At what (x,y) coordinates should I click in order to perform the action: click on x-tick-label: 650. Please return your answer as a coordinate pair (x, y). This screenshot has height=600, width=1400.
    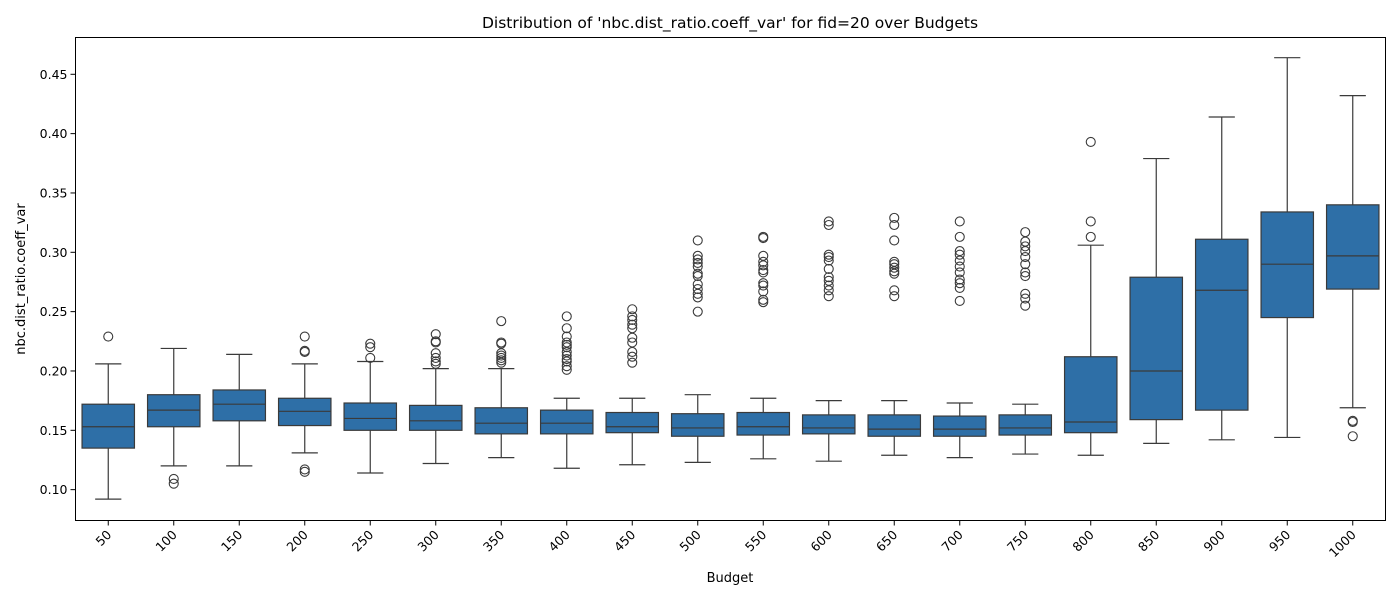
    Looking at the image, I should click on (887, 541).